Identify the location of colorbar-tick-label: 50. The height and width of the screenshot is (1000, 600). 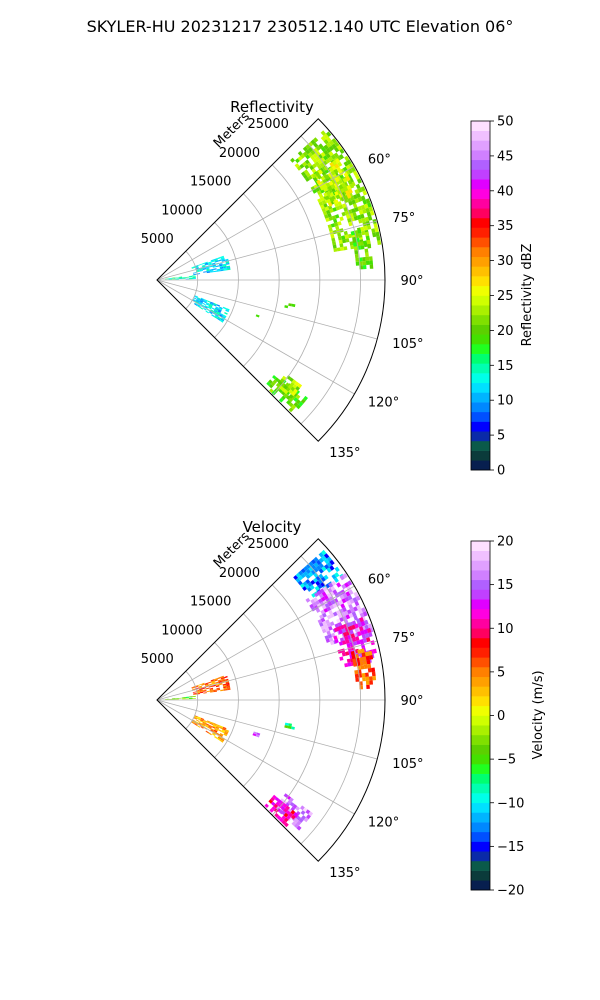
(505, 122).